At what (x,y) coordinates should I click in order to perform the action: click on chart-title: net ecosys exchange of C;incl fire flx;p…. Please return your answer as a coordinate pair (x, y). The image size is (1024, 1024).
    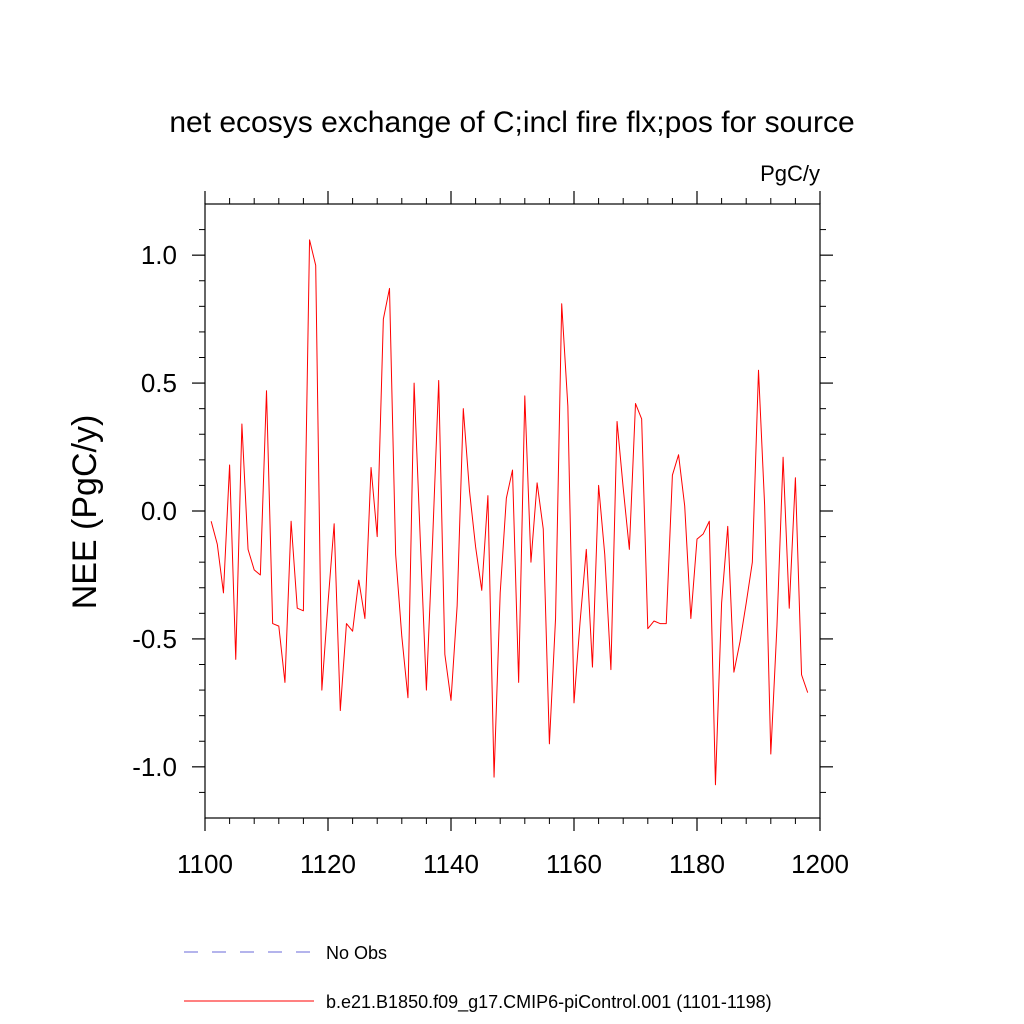
    Looking at the image, I should click on (511, 122).